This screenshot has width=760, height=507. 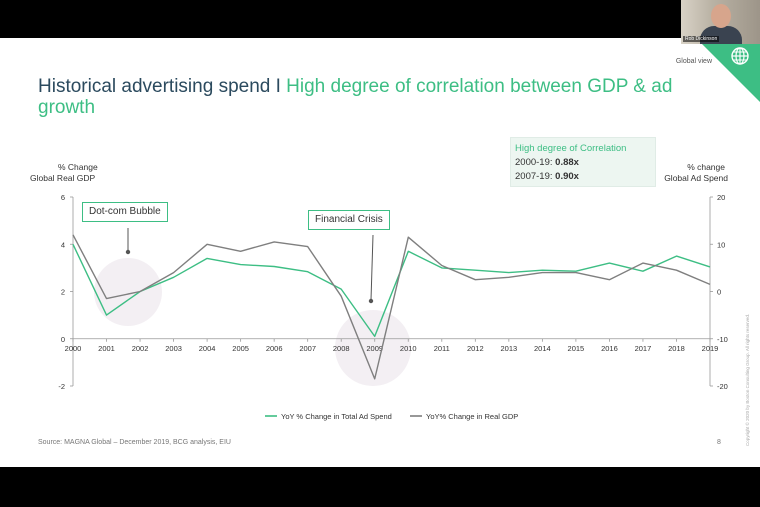 I want to click on right-axis-label: % change Global Ad Spend, so click(x=690, y=173).